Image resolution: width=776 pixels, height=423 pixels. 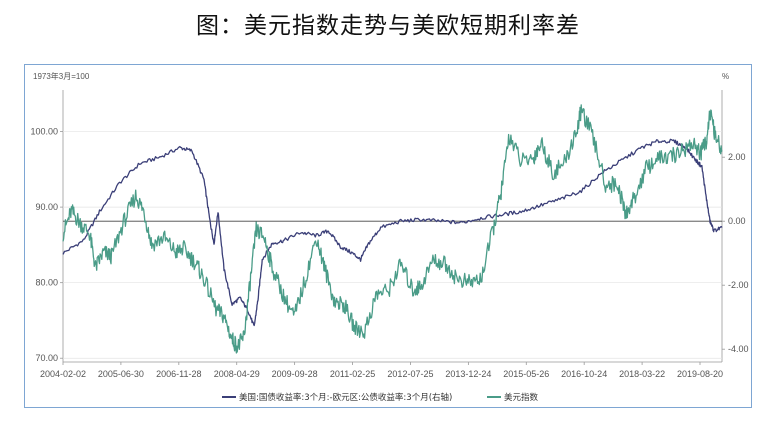 What do you see at coordinates (388, 26) in the screenshot?
I see `chart-title: 图：美元指数走势与美欧短期利率差` at bounding box center [388, 26].